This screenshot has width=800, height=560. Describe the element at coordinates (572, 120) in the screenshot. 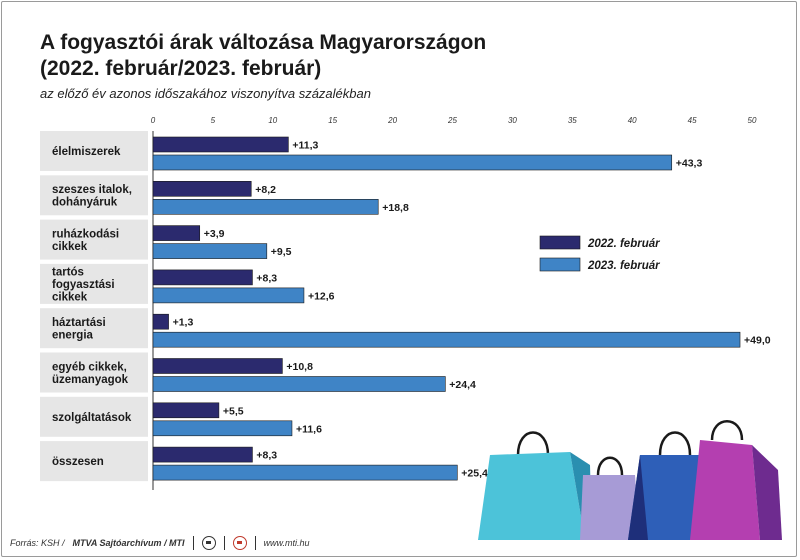

I see `x-tick-label: 35` at that location.